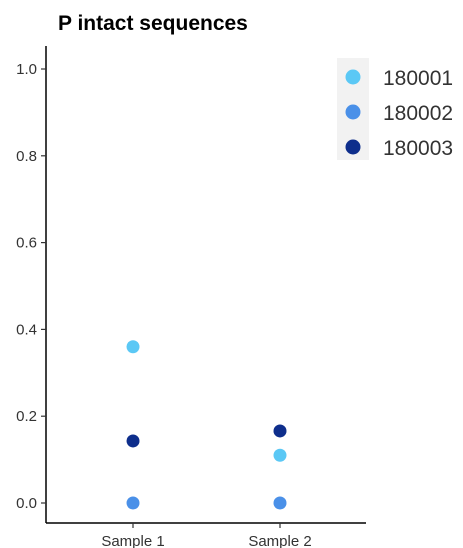  I want to click on y-tick-label: 0.8, so click(26, 156).